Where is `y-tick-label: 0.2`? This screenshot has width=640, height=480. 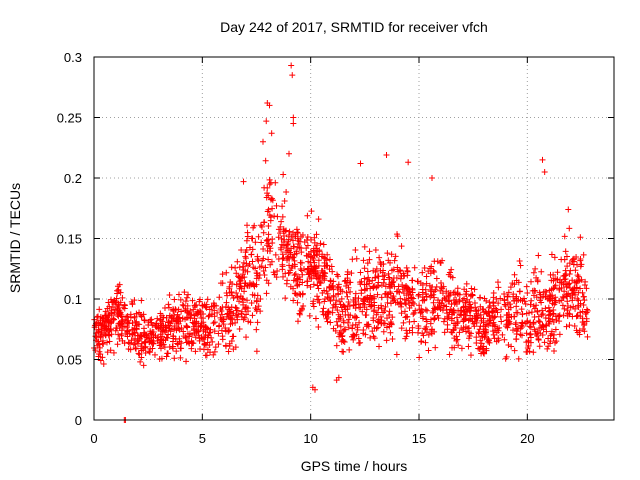 y-tick-label: 0.2 is located at coordinates (73, 178).